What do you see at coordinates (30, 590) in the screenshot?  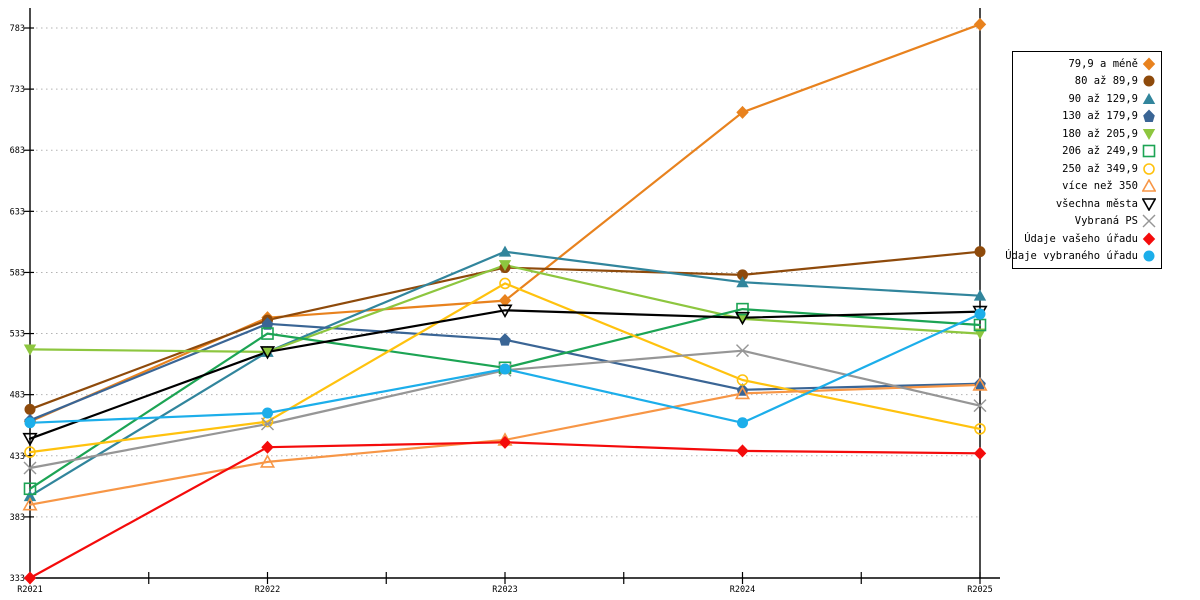 I see `x-tick-label: R2021` at bounding box center [30, 590].